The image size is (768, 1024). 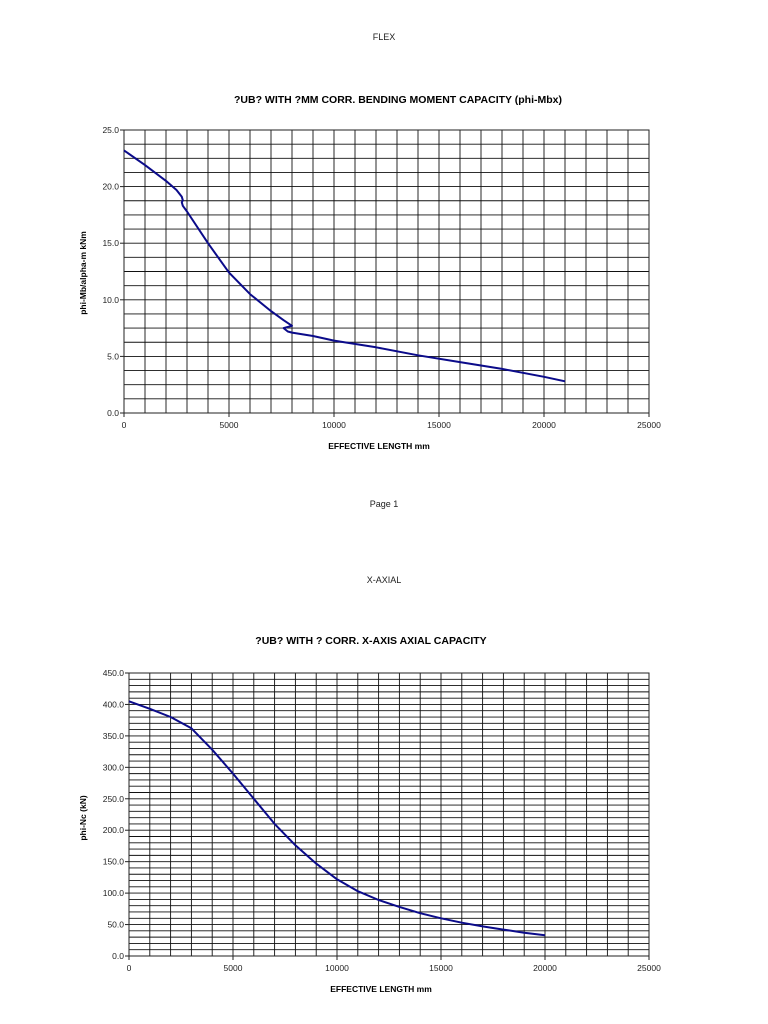 What do you see at coordinates (110, 130) in the screenshot?
I see `svg-text: 25.0` at bounding box center [110, 130].